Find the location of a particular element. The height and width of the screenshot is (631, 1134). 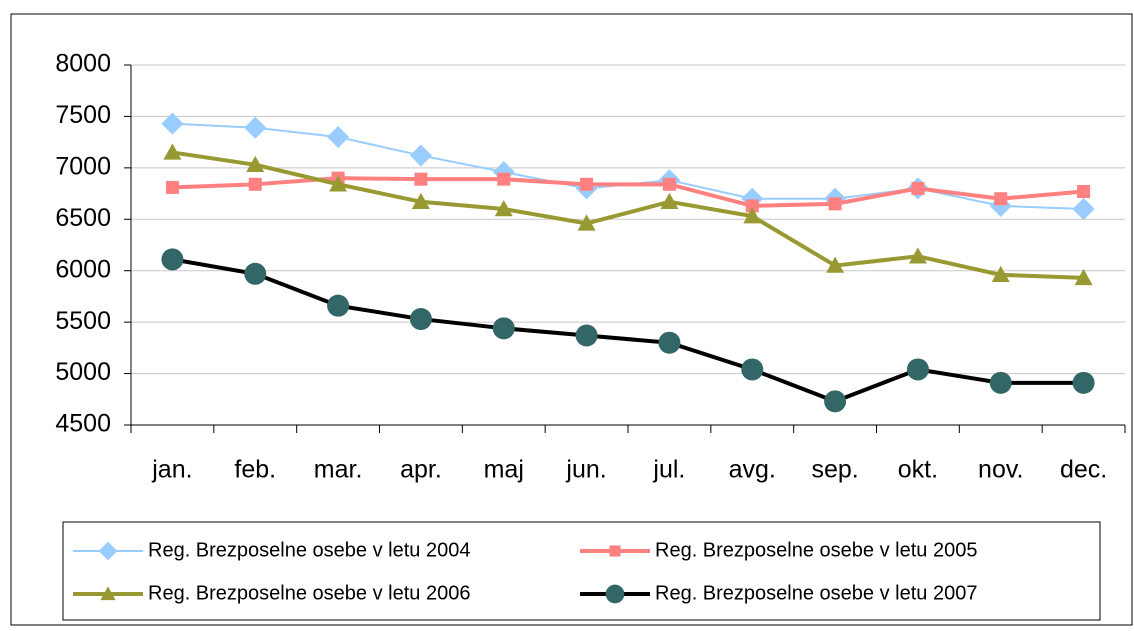

x-tick-label: okt. is located at coordinates (918, 470).